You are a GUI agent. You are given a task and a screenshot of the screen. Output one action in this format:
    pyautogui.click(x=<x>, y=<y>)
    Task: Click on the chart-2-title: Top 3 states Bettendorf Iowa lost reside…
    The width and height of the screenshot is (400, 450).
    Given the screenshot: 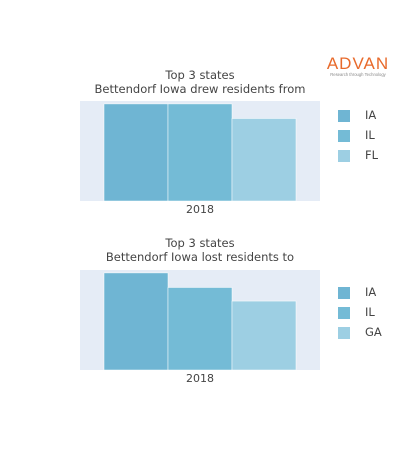 What is the action you would take?
    pyautogui.click(x=200, y=250)
    